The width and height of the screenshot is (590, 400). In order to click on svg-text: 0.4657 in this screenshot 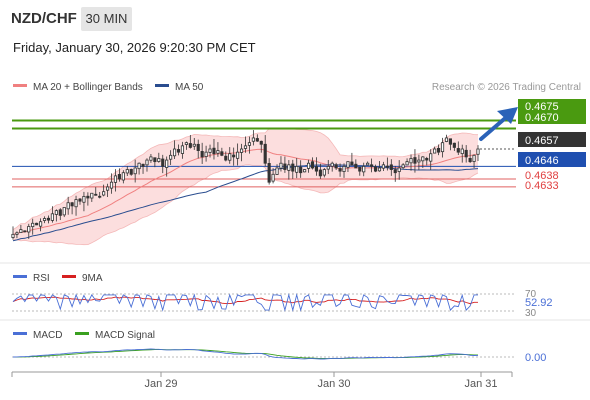, I will do `click(542, 141)`.